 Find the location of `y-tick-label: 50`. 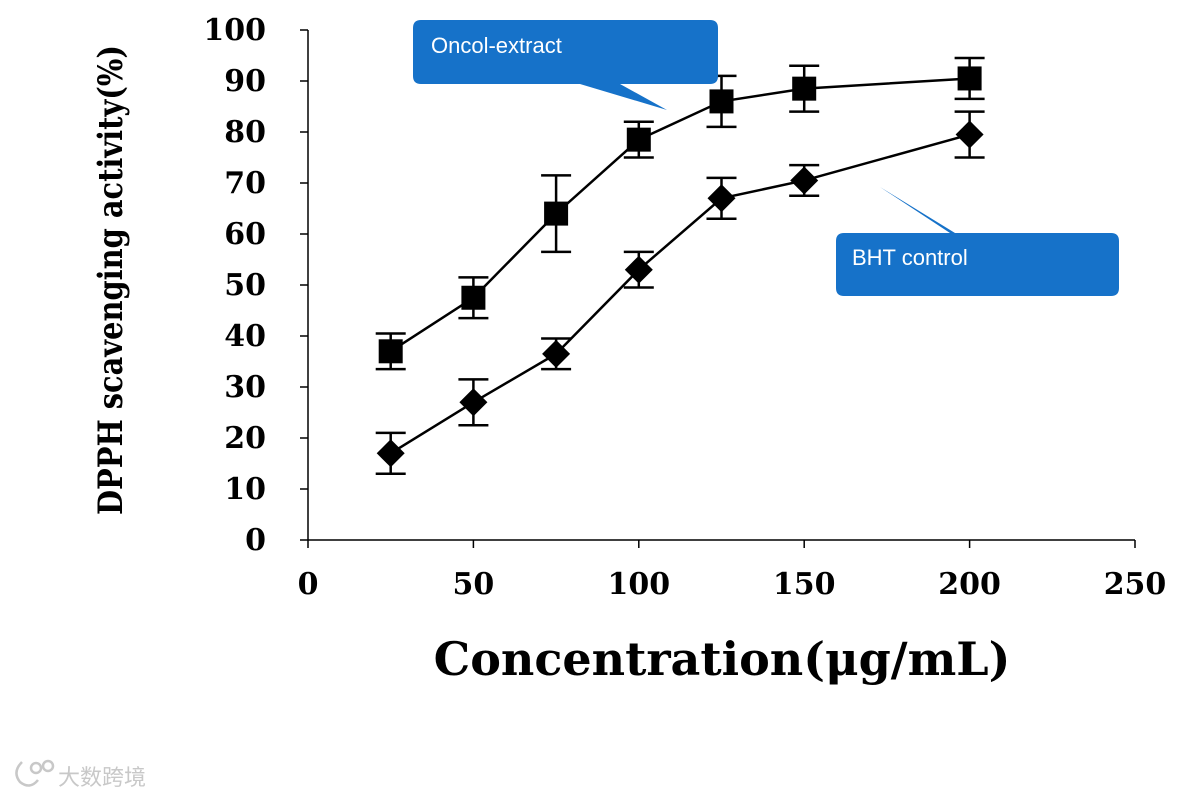

y-tick-label: 50 is located at coordinates (245, 285).